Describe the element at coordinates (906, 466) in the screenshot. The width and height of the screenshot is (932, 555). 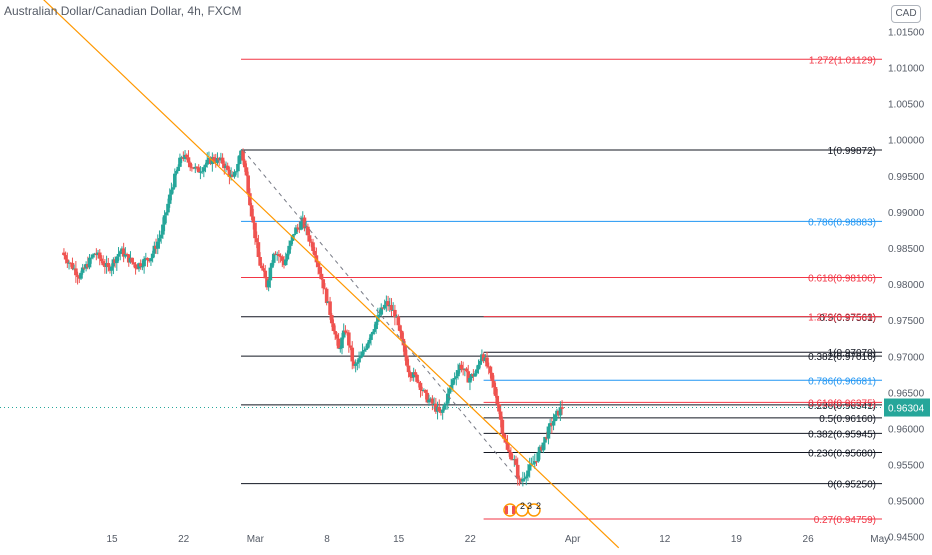
I see `price-tick-label: 0.95500` at that location.